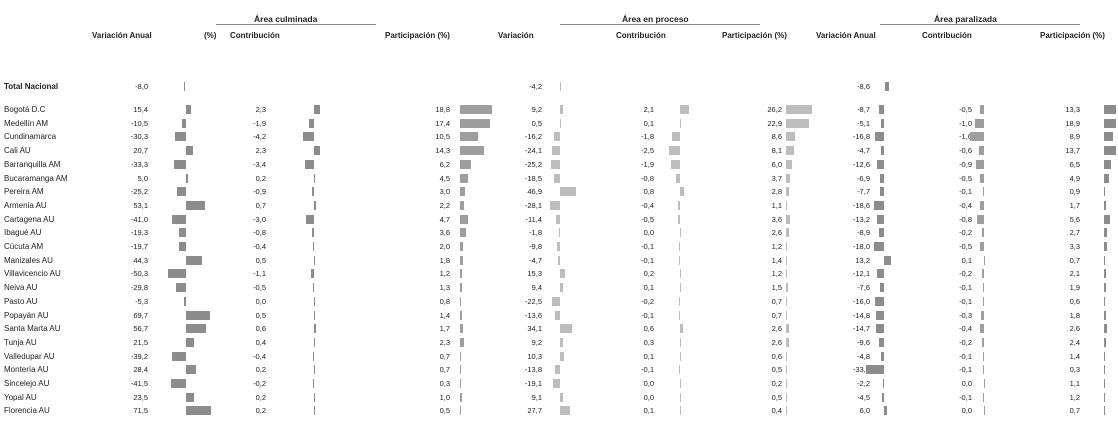  What do you see at coordinates (25, 205) in the screenshot?
I see `row-label: Armenia AU` at bounding box center [25, 205].